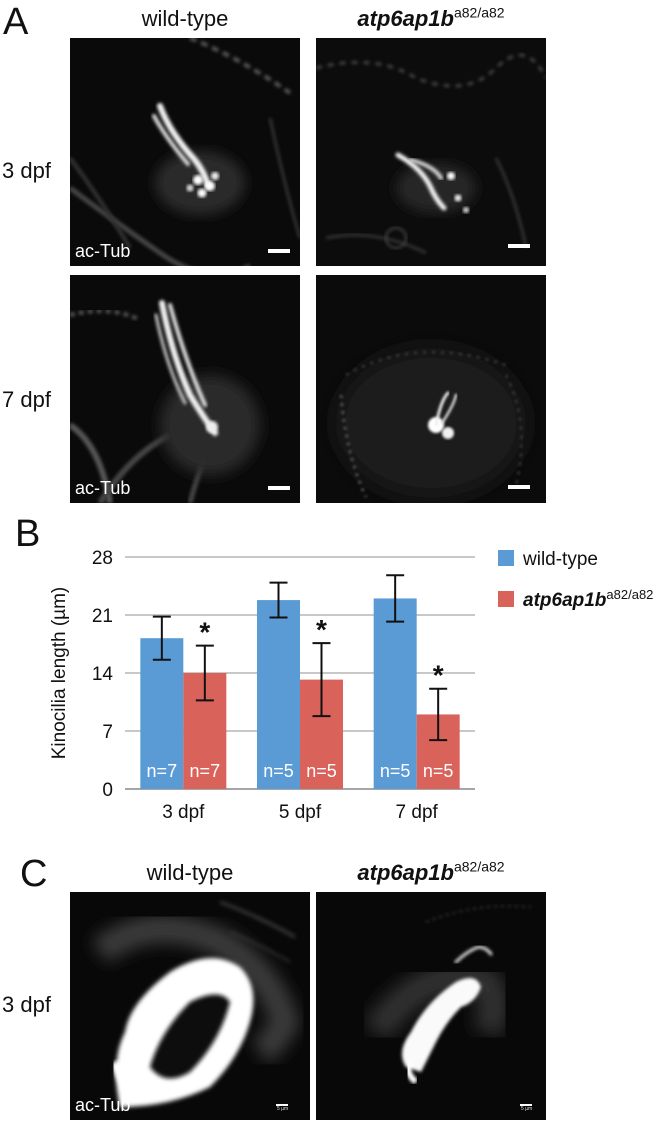 This screenshot has width=666, height=1123. Describe the element at coordinates (431, 389) in the screenshot. I see `micrograph-mutant-7dpf` at that location.